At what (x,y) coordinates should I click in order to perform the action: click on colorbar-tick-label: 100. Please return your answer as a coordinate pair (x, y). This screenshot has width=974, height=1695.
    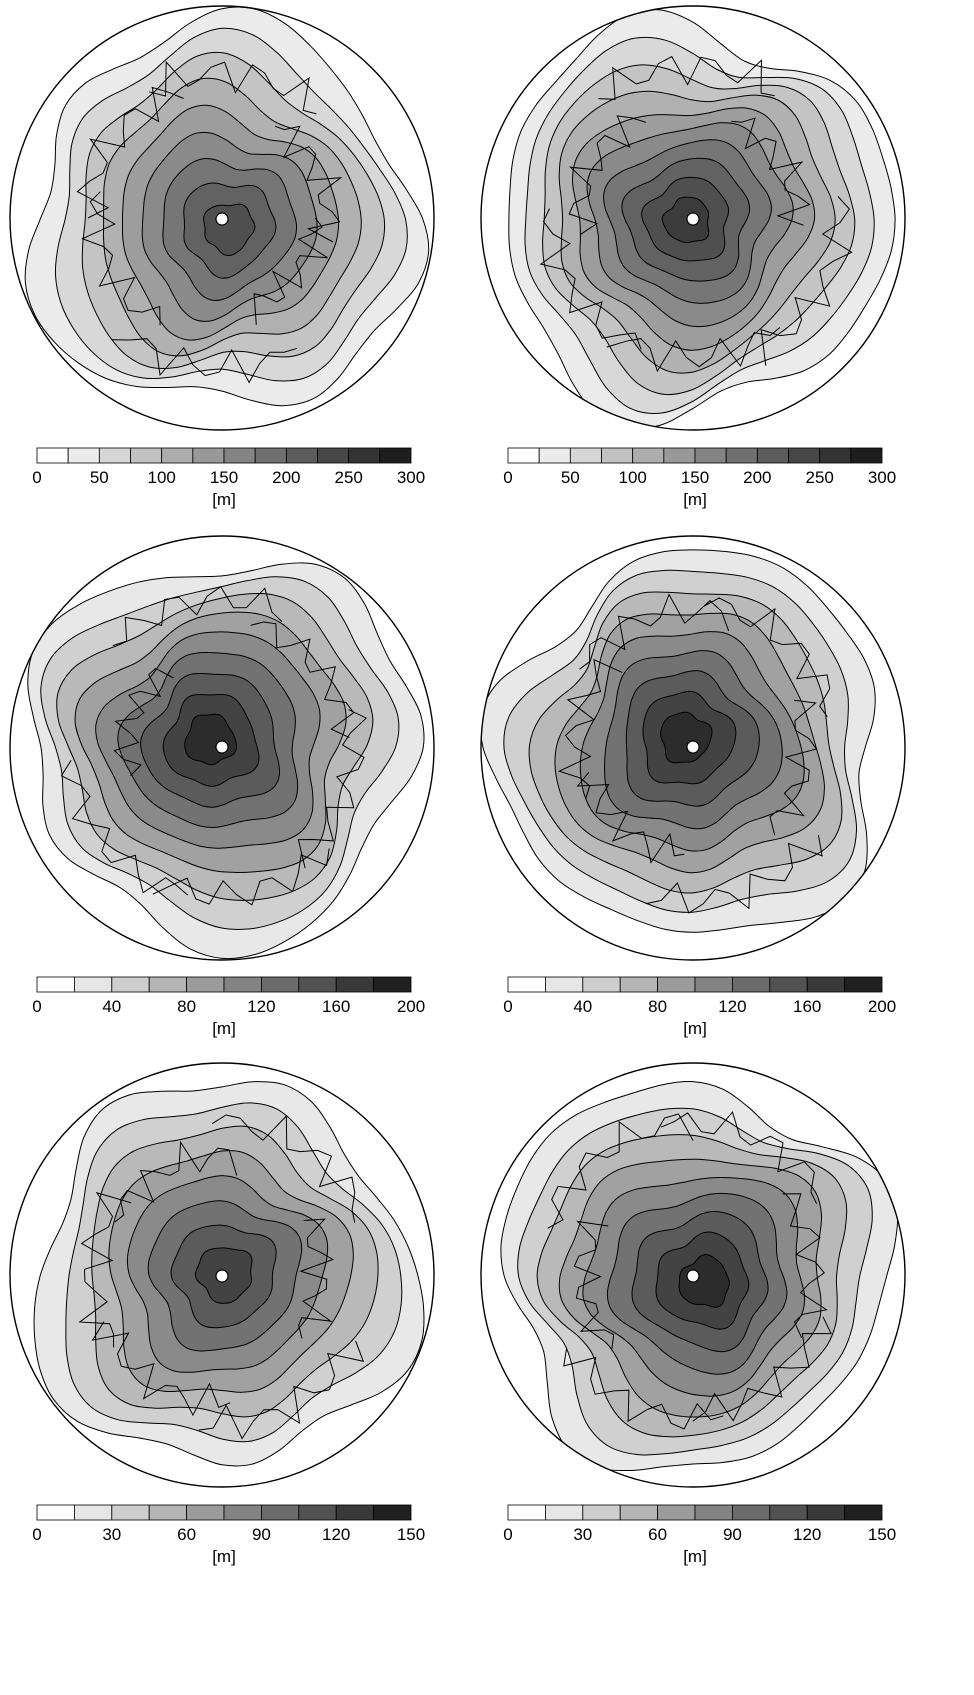
    Looking at the image, I should click on (633, 477).